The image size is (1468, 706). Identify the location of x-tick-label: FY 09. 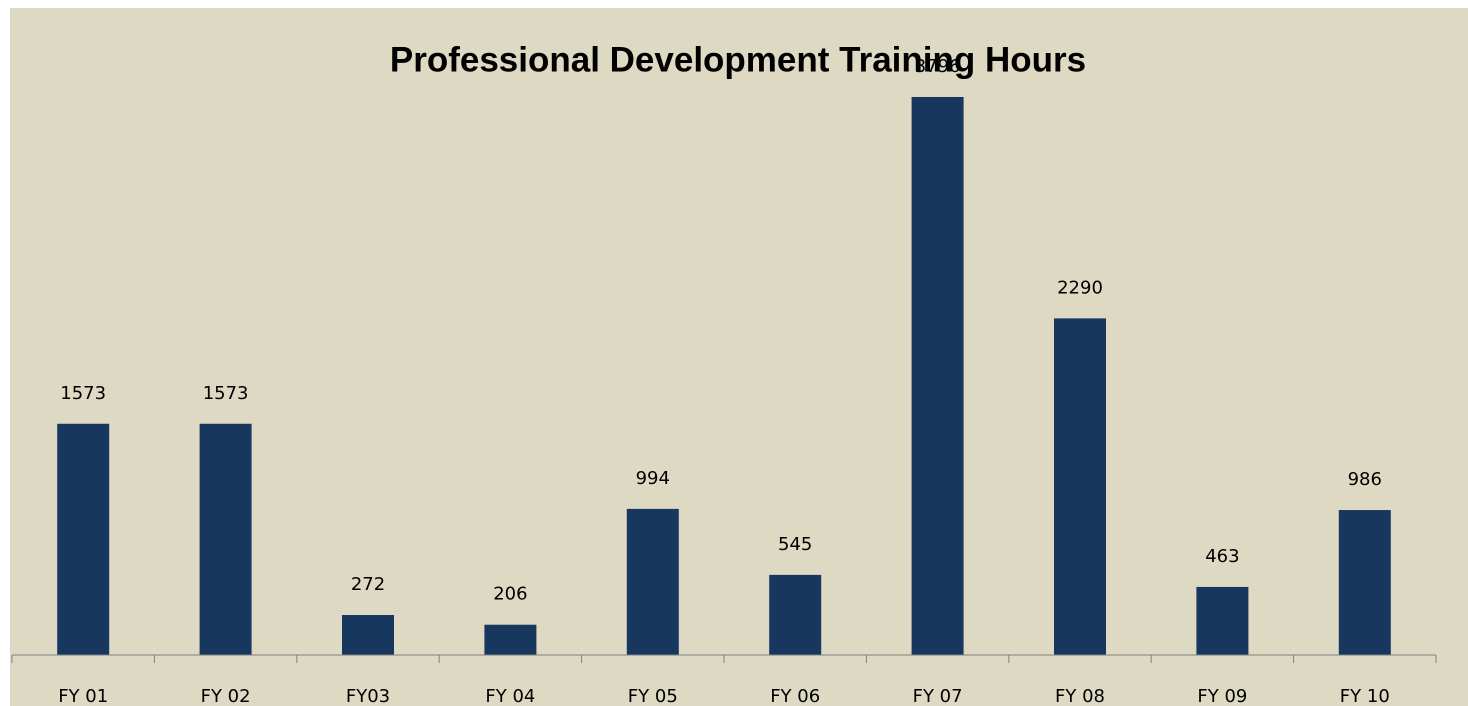
(1222, 696).